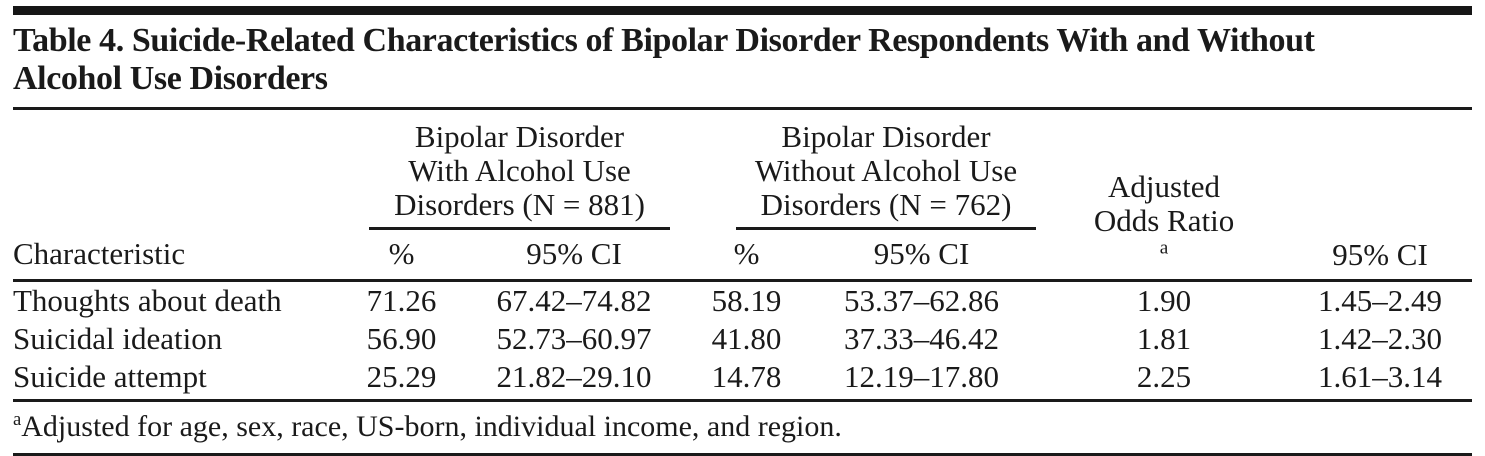 Image resolution: width=1485 pixels, height=456 pixels. I want to click on pct-aud-cell: 71.26, so click(401, 300).